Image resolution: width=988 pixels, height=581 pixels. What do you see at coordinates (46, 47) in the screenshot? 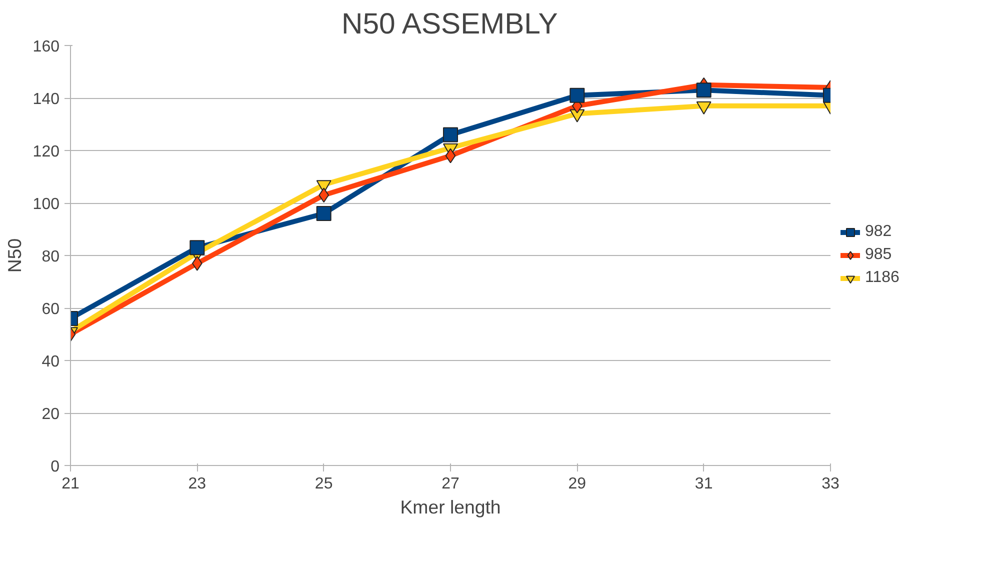
I see `y-tick-label: 160` at bounding box center [46, 47].